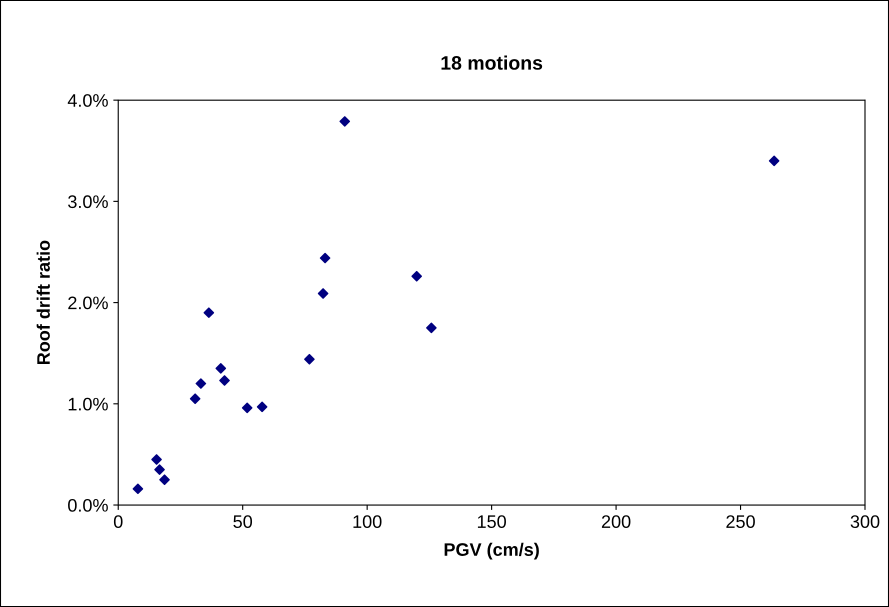 The image size is (889, 607). Describe the element at coordinates (492, 63) in the screenshot. I see `chart-title: 18 motions` at that location.